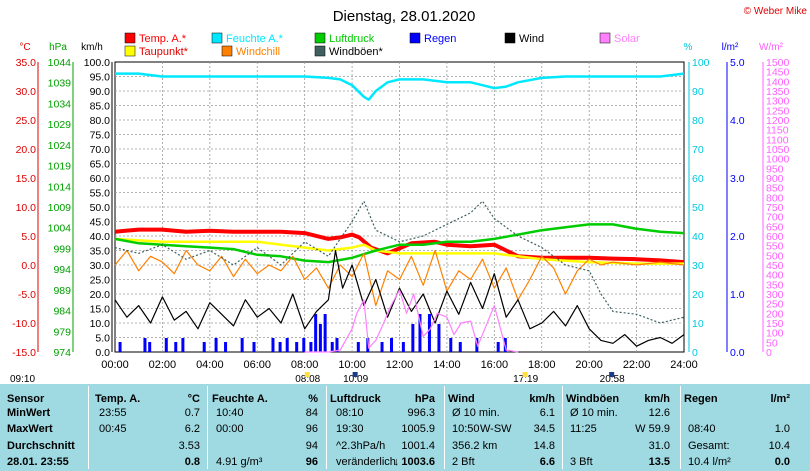 The image size is (810, 471). Describe the element at coordinates (581, 462) in the screenshot. I see `stats-boen-label: 3 Bft` at that location.